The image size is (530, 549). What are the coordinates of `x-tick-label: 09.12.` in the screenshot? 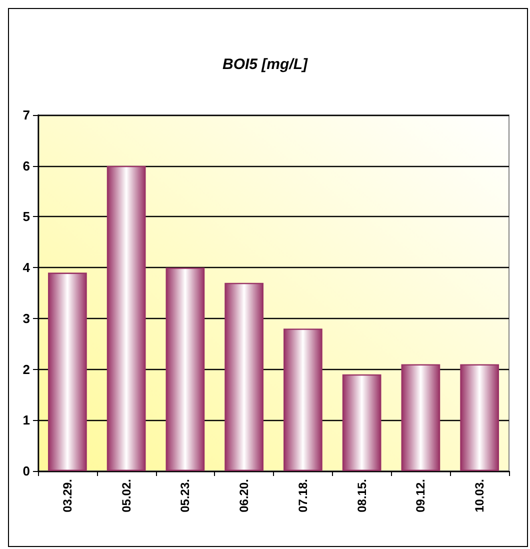 It's located at (421, 495).